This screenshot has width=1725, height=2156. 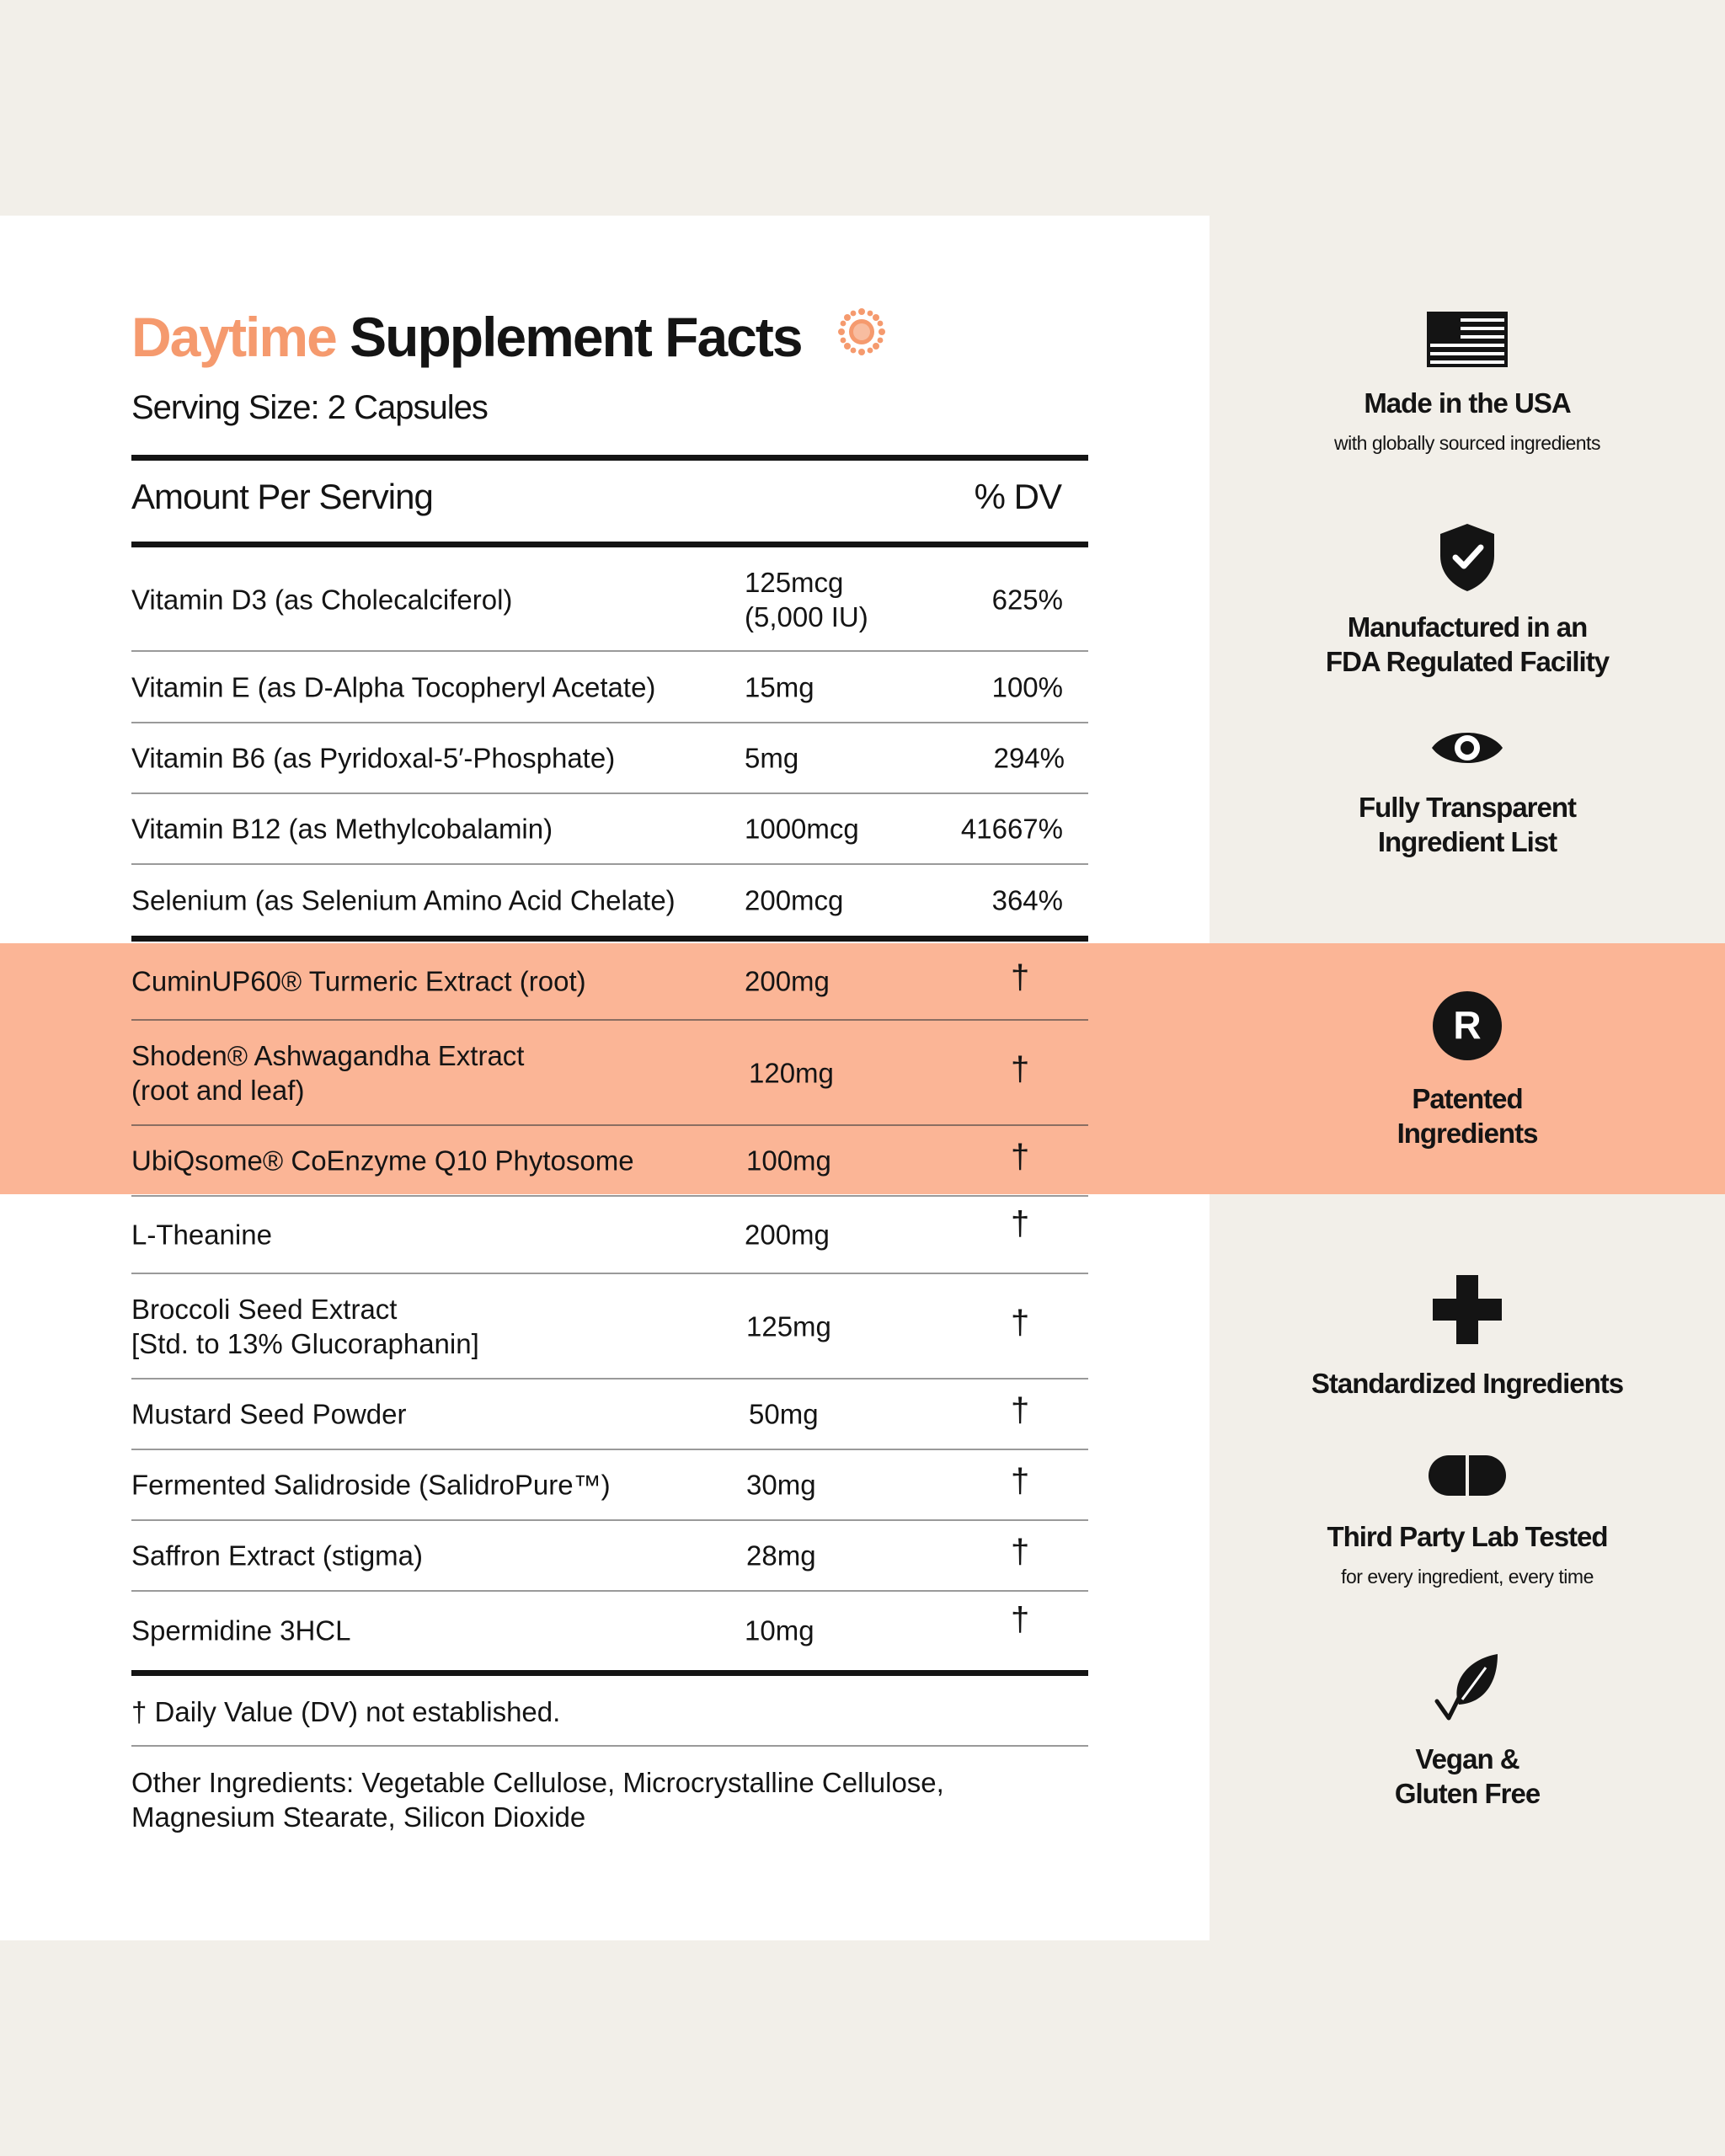 I want to click on feature-transparent-list: Fully Transparent Ingredient List, so click(x=1467, y=791).